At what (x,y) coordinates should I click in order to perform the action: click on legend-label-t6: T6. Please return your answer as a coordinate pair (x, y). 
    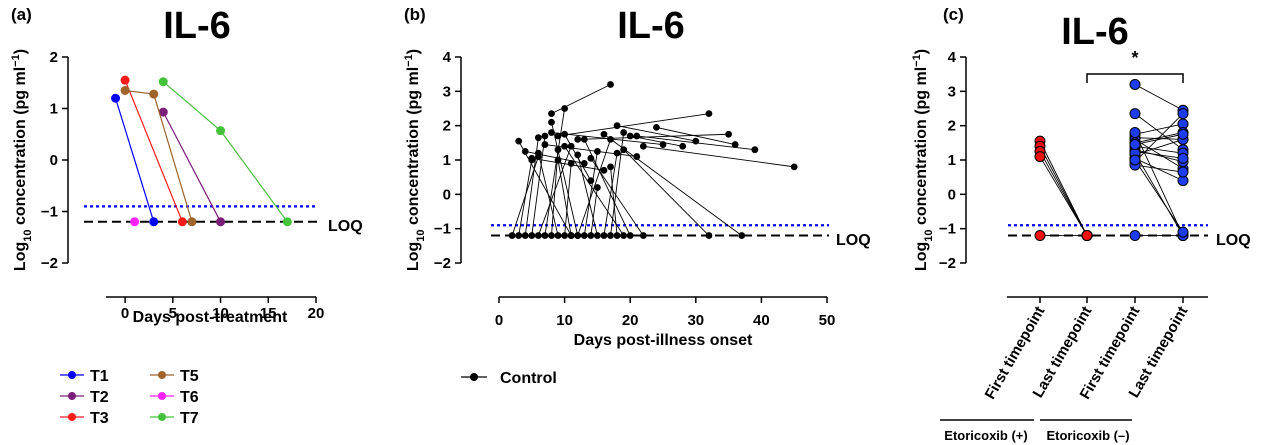
    Looking at the image, I should click on (189, 397).